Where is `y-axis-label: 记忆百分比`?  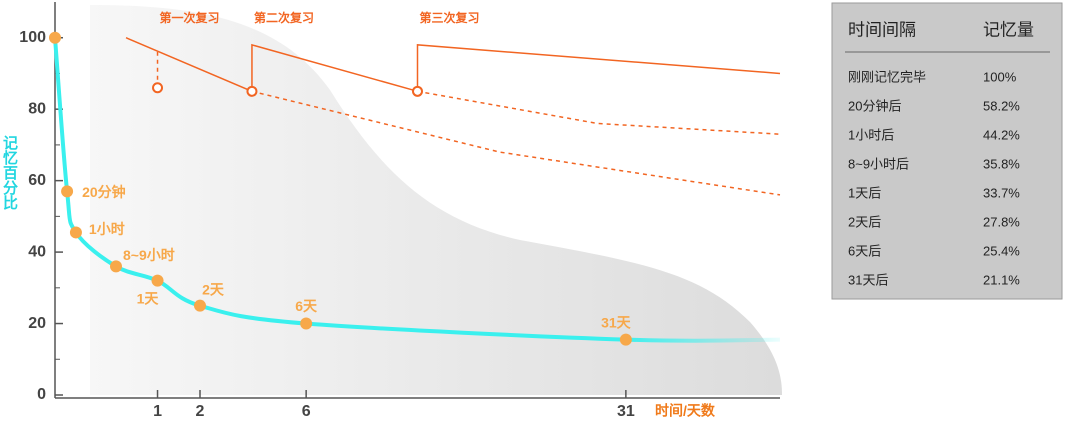 y-axis-label: 记忆百分比 is located at coordinates (9, 173).